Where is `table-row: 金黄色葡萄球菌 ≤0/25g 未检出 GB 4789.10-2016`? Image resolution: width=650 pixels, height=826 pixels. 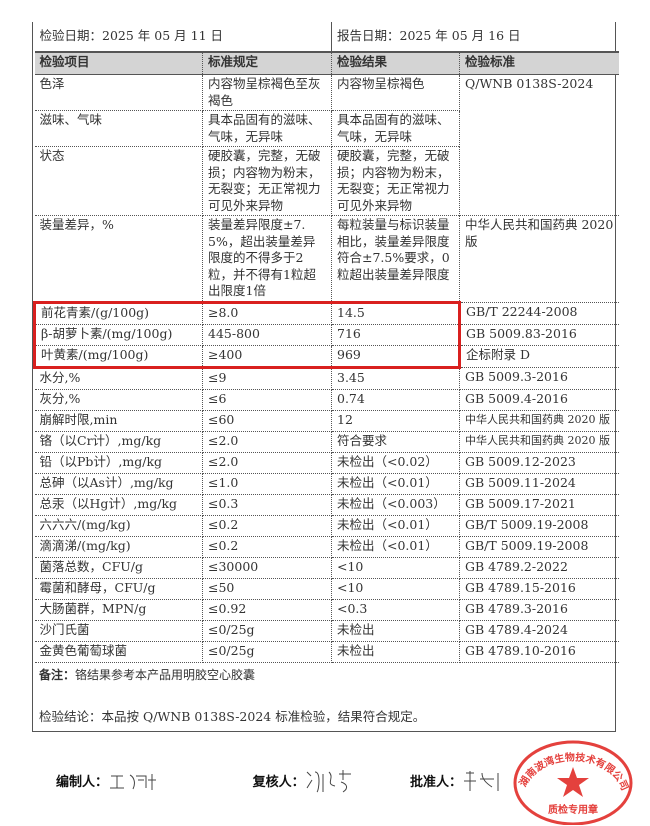
table-row: 金黄色葡萄球菌 ≤0/25g 未检出 GB 4789.10-2016 is located at coordinates (326, 651).